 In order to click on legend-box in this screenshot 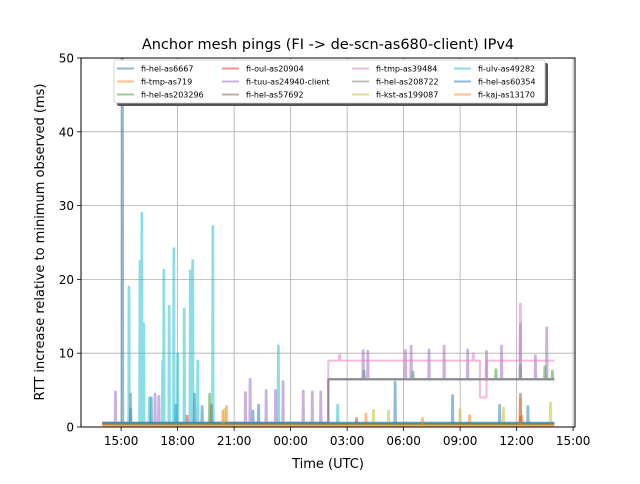, I will do `click(329, 81)`.